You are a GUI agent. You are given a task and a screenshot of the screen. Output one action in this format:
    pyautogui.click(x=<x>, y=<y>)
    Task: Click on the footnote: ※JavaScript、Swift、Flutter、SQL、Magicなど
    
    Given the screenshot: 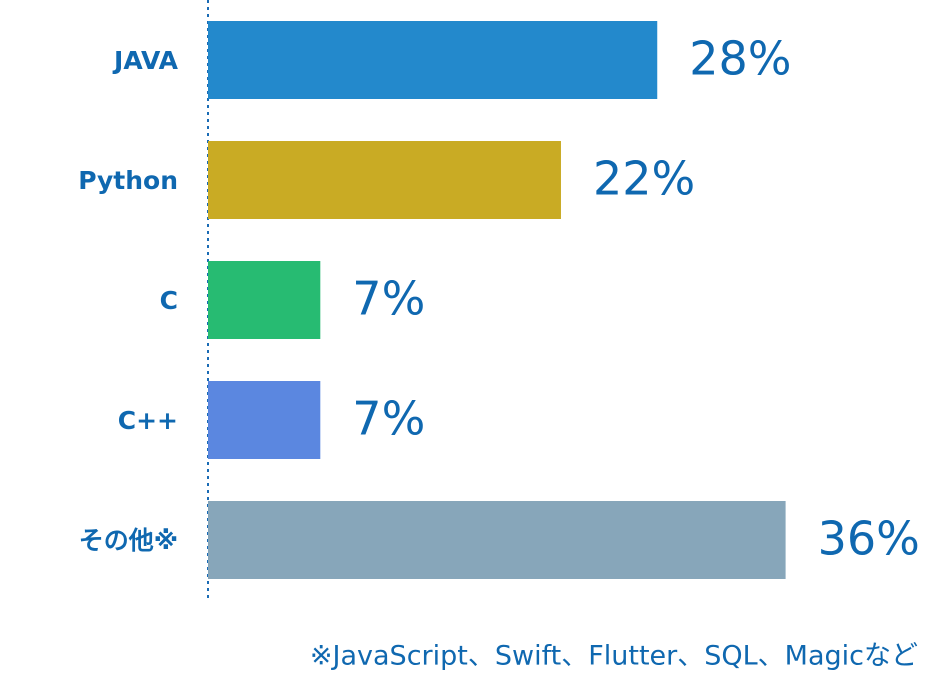 What is the action you would take?
    pyautogui.click(x=614, y=656)
    